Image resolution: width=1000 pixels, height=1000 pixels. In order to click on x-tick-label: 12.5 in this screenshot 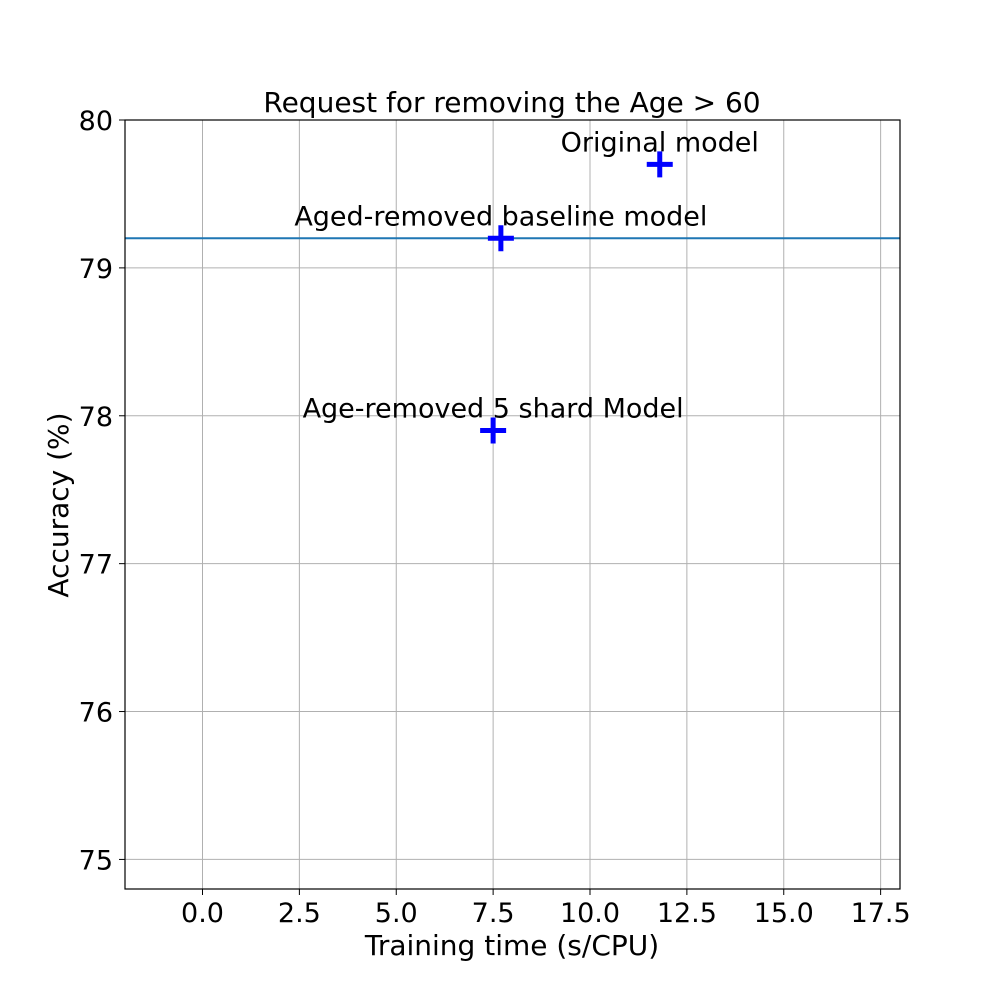, I will do `click(687, 913)`.